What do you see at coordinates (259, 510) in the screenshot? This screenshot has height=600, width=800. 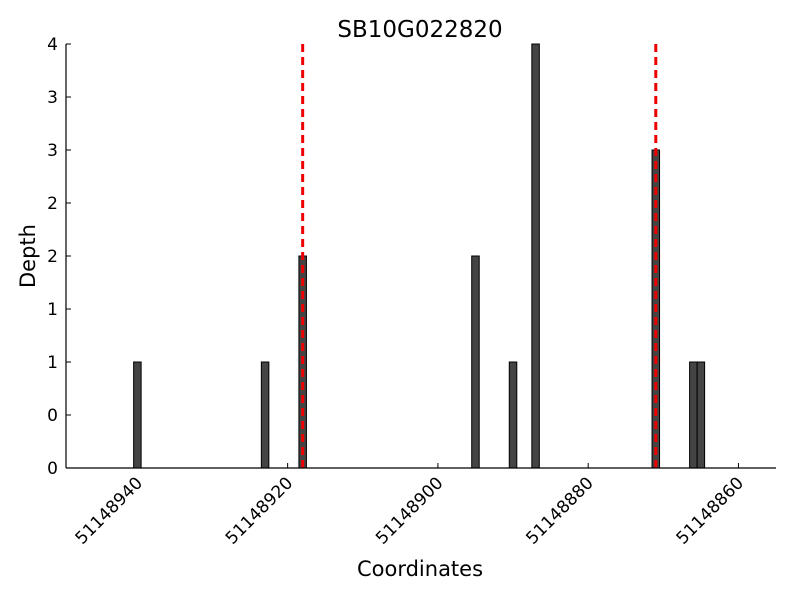 I see `x-tick-label: 51148920` at bounding box center [259, 510].